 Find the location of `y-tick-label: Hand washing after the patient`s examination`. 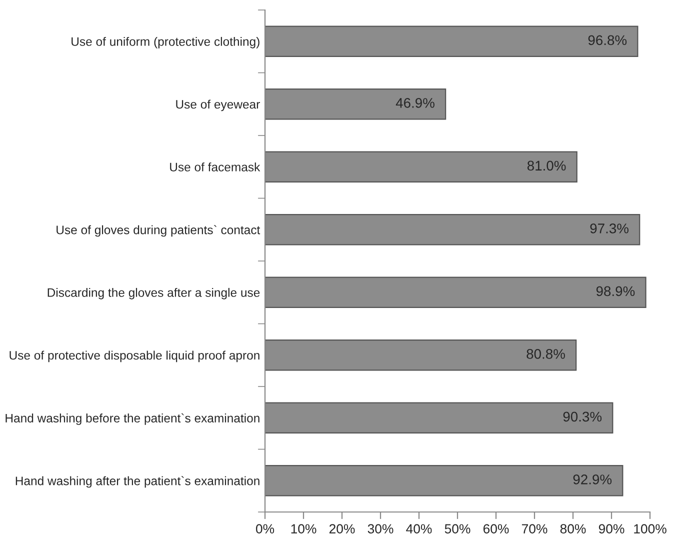

y-tick-label: Hand washing after the patient`s examination is located at coordinates (138, 482).